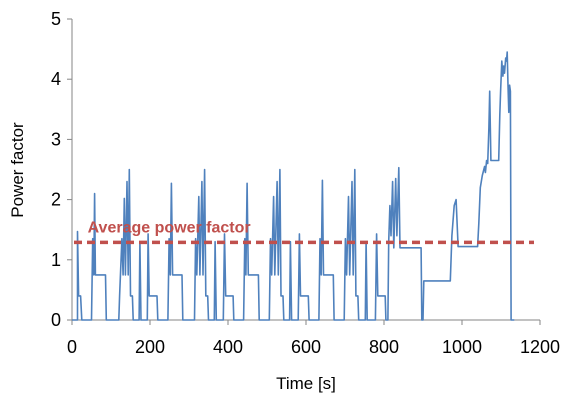 The image size is (563, 399). What do you see at coordinates (56, 139) in the screenshot?
I see `y-tick-label: 3` at bounding box center [56, 139].